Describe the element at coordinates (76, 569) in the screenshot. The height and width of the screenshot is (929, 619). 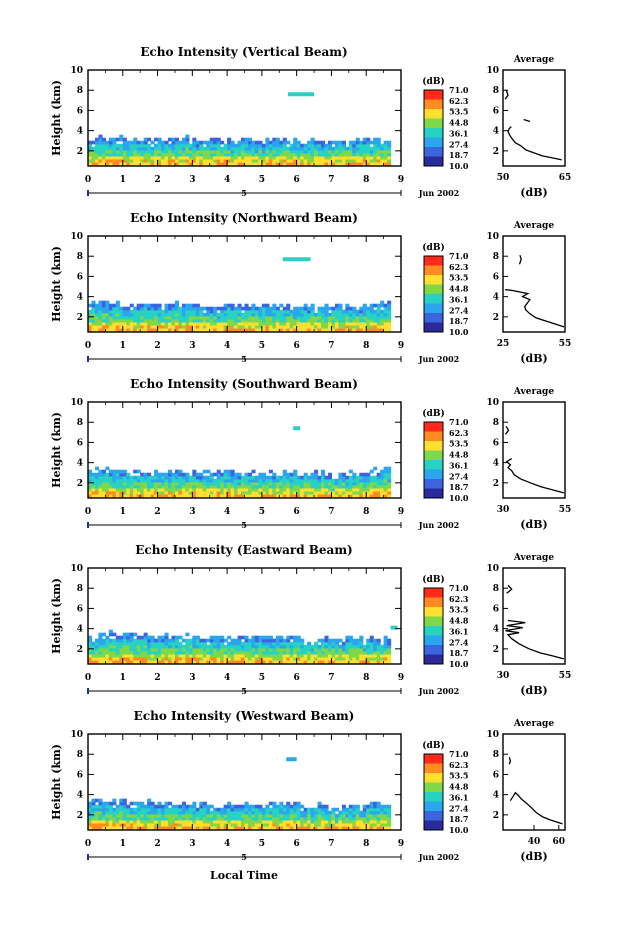
I see `y-tick-label: 10` at that location.